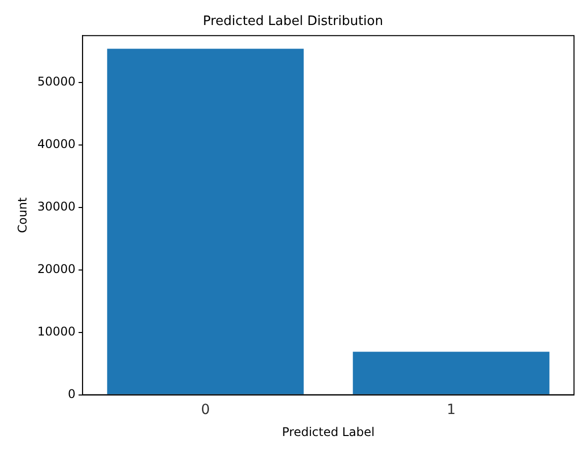 The image size is (578, 453). Describe the element at coordinates (56, 331) in the screenshot. I see `y-tick-label: 10000` at that location.